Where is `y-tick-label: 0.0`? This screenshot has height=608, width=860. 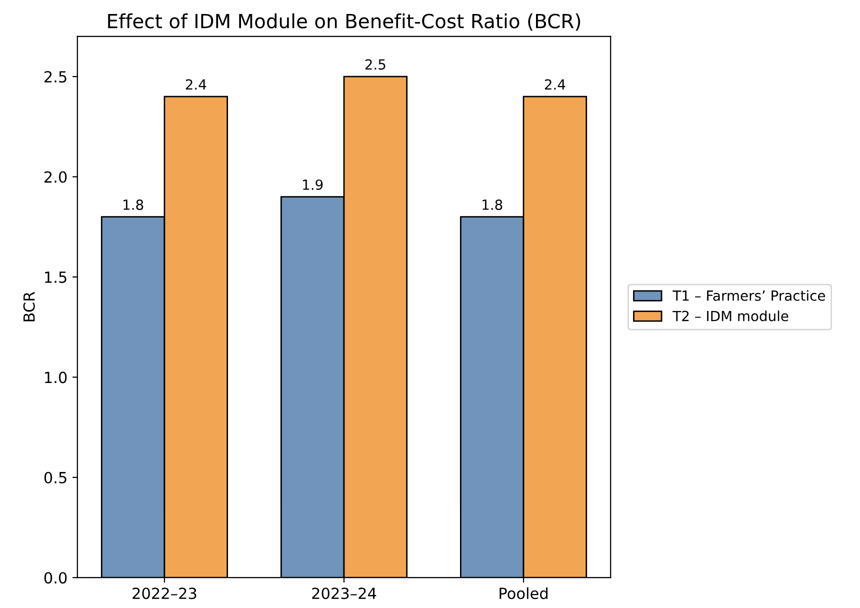 y-tick-label: 0.0 is located at coordinates (55, 578).